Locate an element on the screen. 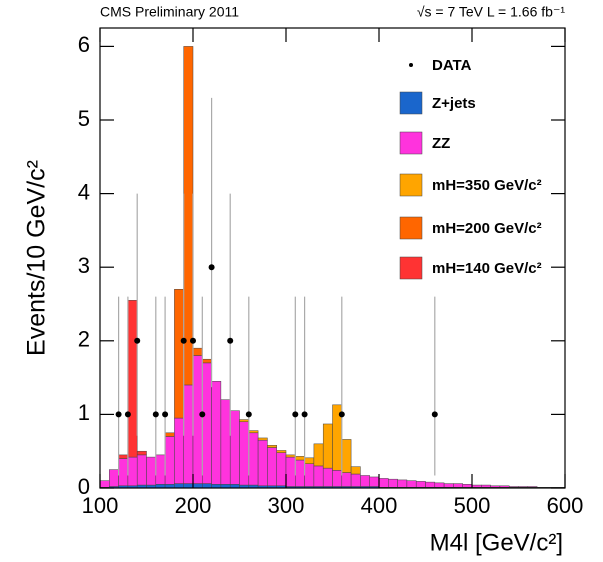 This screenshot has height=562, width=603. y-tick-label: 2 is located at coordinates (84, 339).